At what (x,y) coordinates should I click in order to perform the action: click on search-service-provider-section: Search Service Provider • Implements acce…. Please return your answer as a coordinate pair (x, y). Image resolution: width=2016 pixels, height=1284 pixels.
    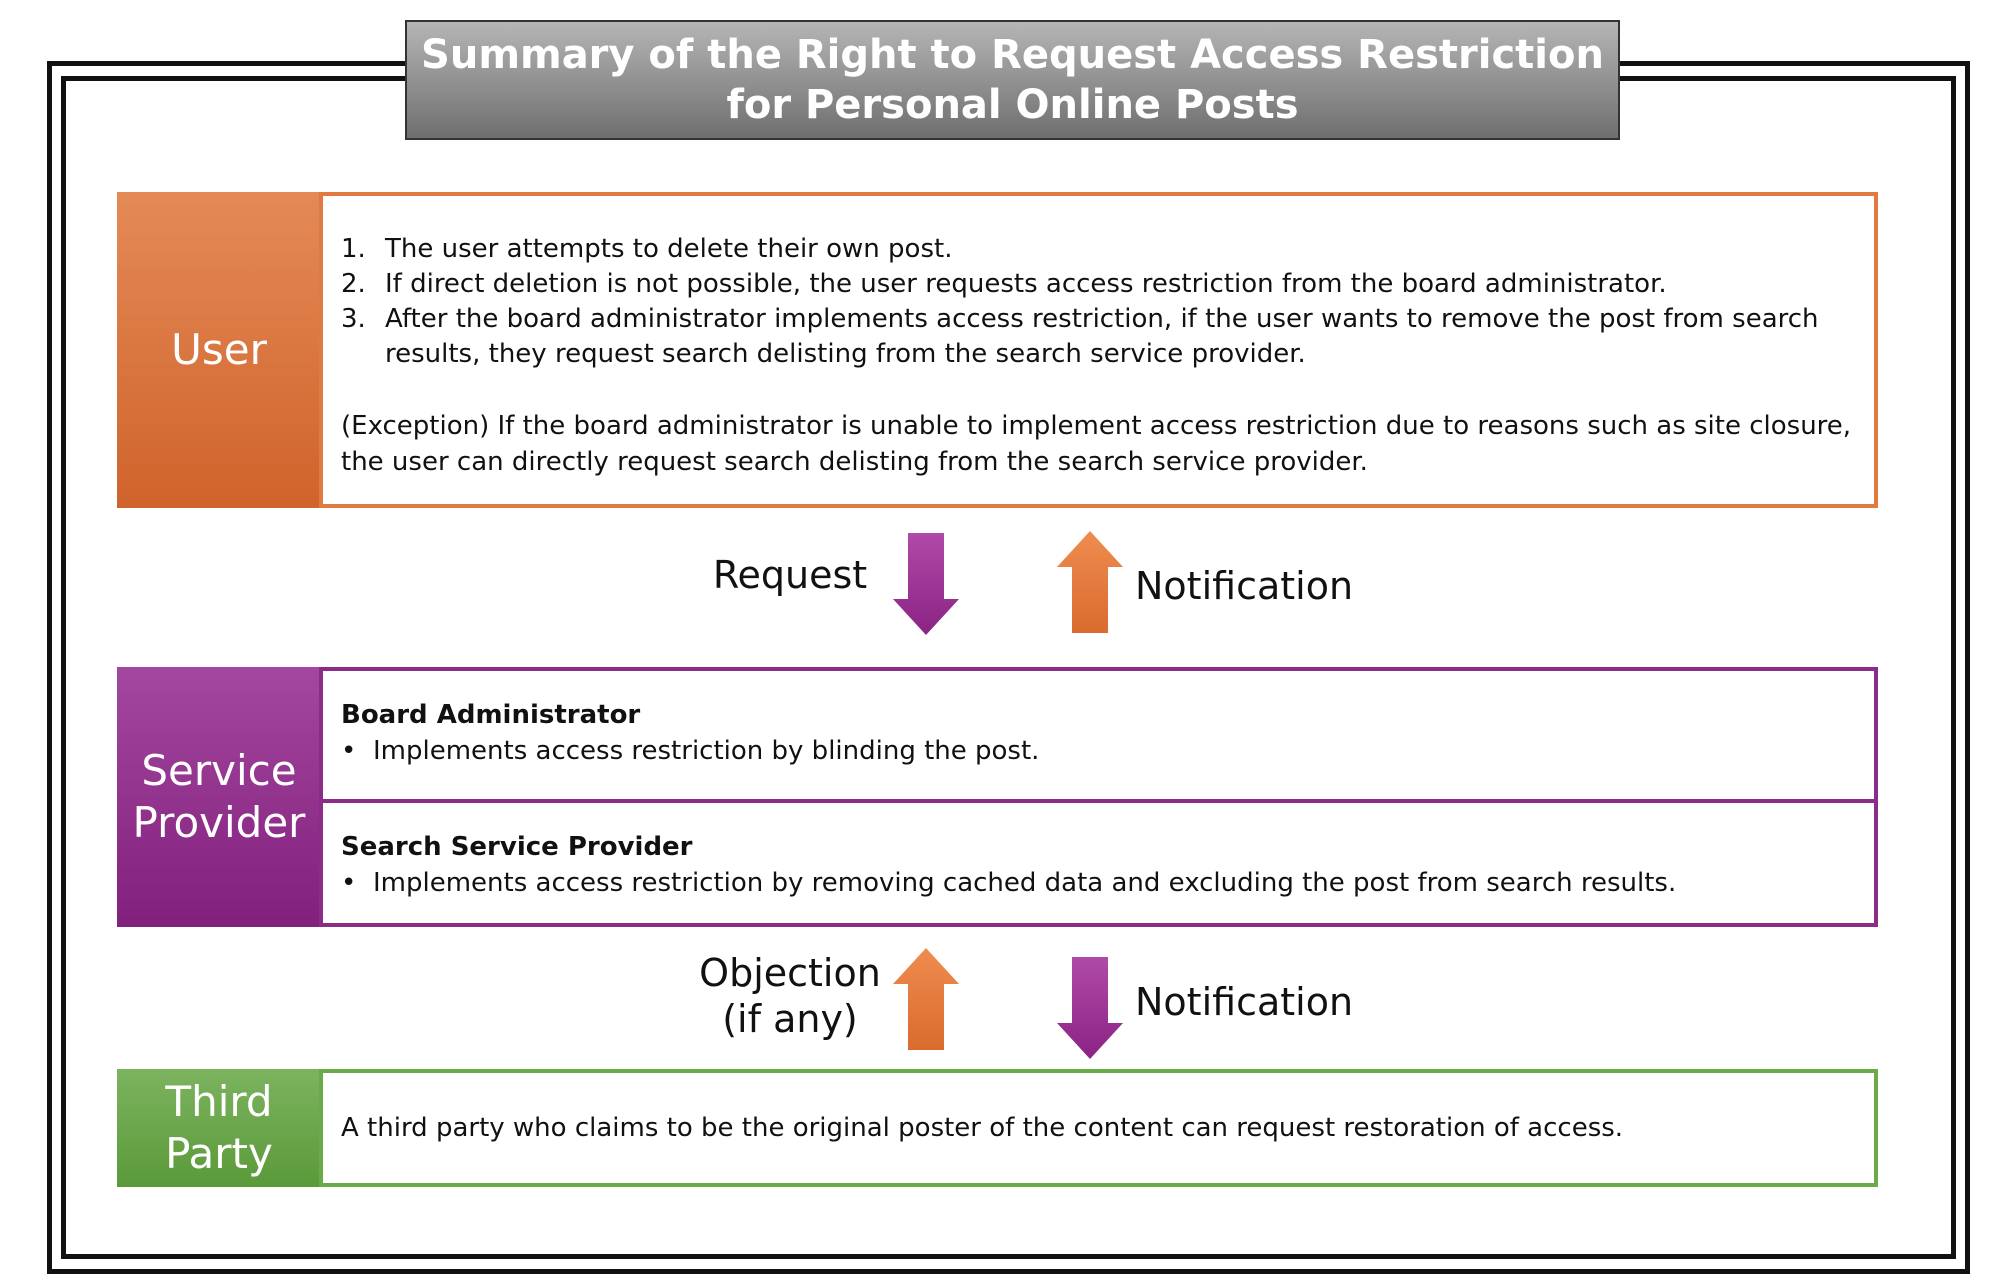
    Looking at the image, I should click on (1098, 863).